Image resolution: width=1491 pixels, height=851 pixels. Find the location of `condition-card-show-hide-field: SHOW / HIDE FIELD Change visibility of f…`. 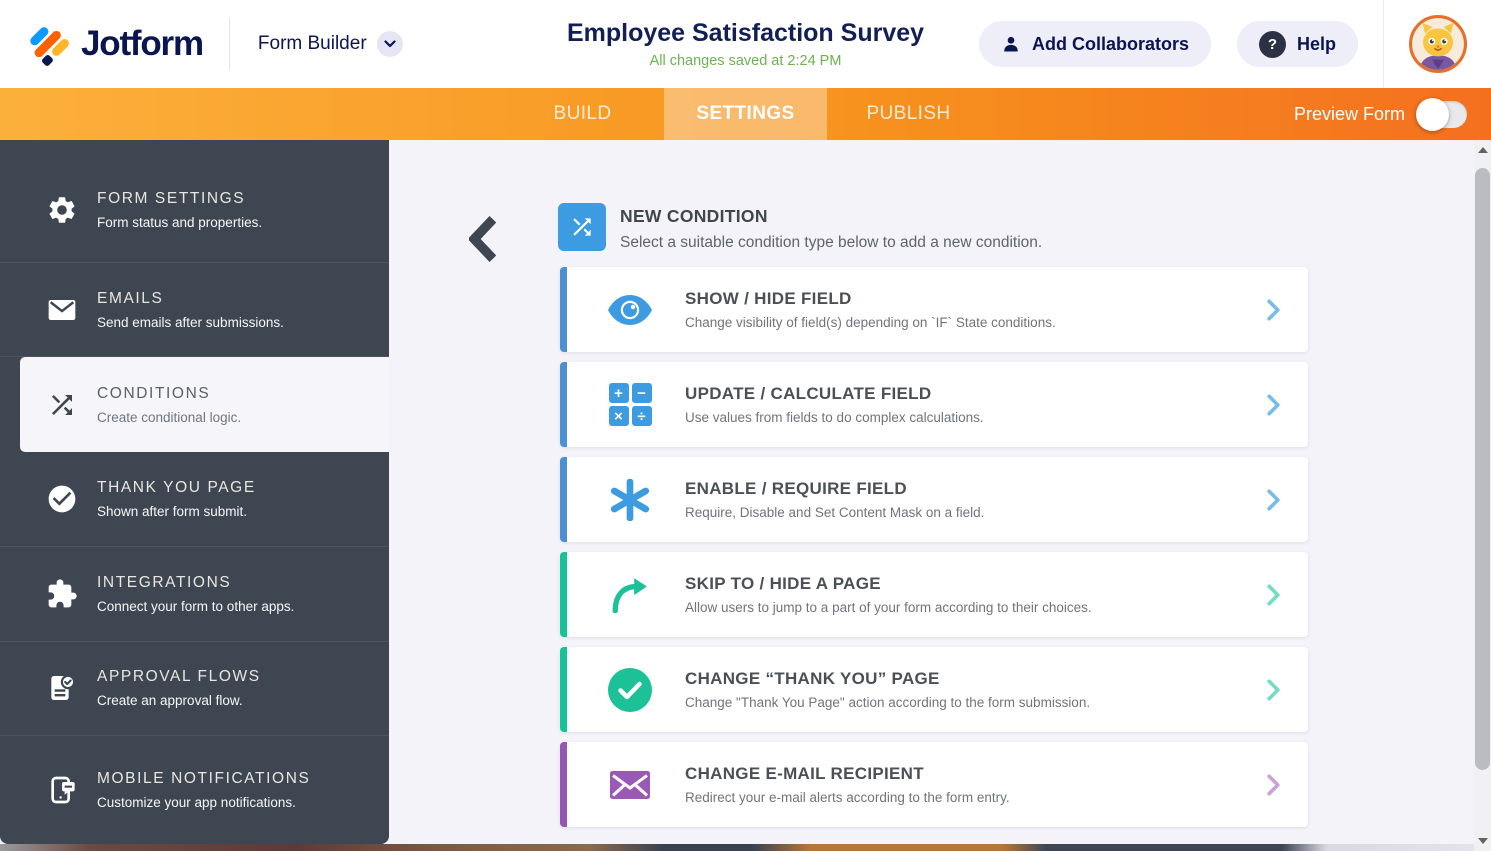

condition-card-show-hide-field: SHOW / HIDE FIELD Change visibility of f… is located at coordinates (934, 309).